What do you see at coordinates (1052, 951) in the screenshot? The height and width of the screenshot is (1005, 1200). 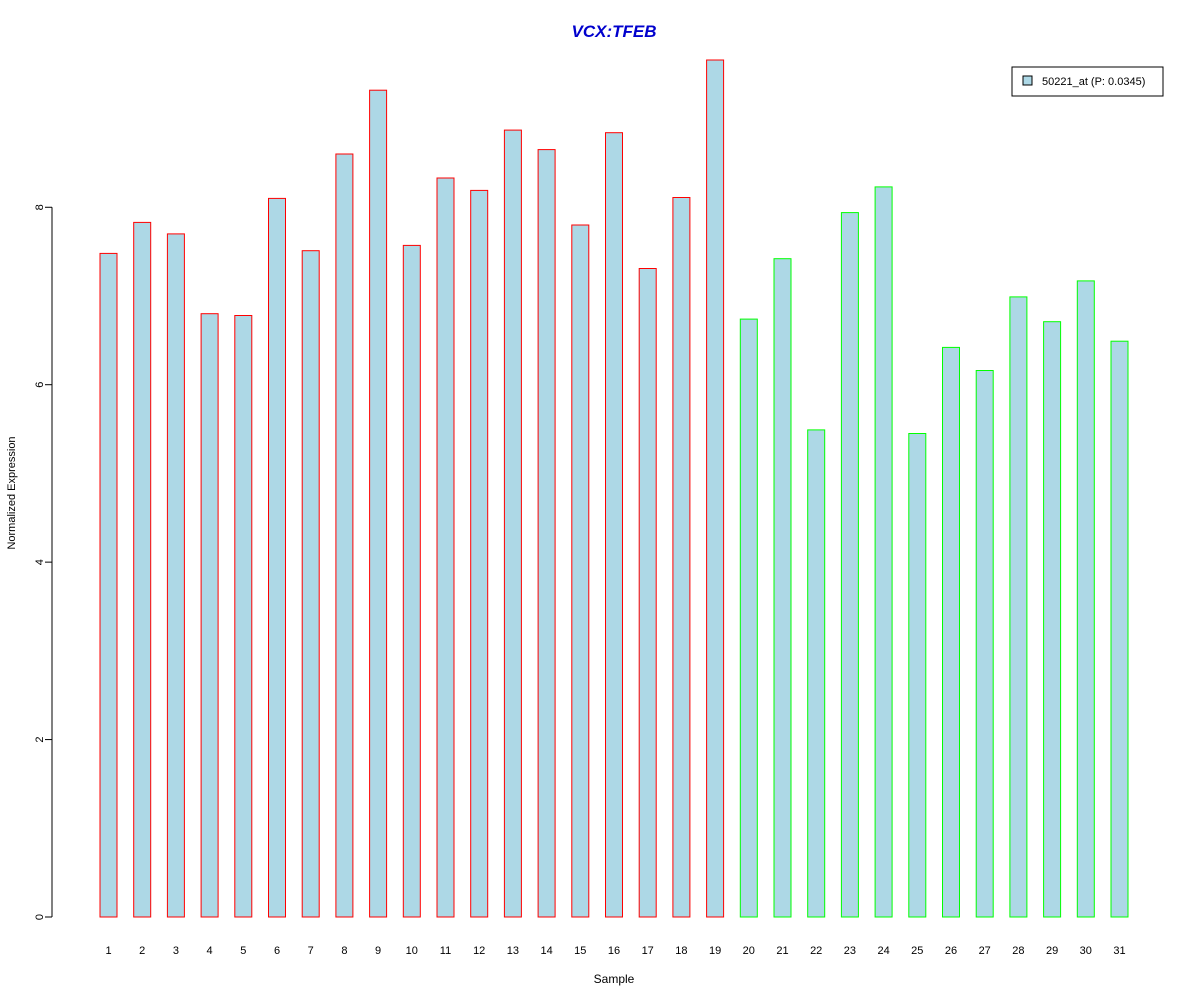 I see `x-tick-label: 29` at bounding box center [1052, 951].